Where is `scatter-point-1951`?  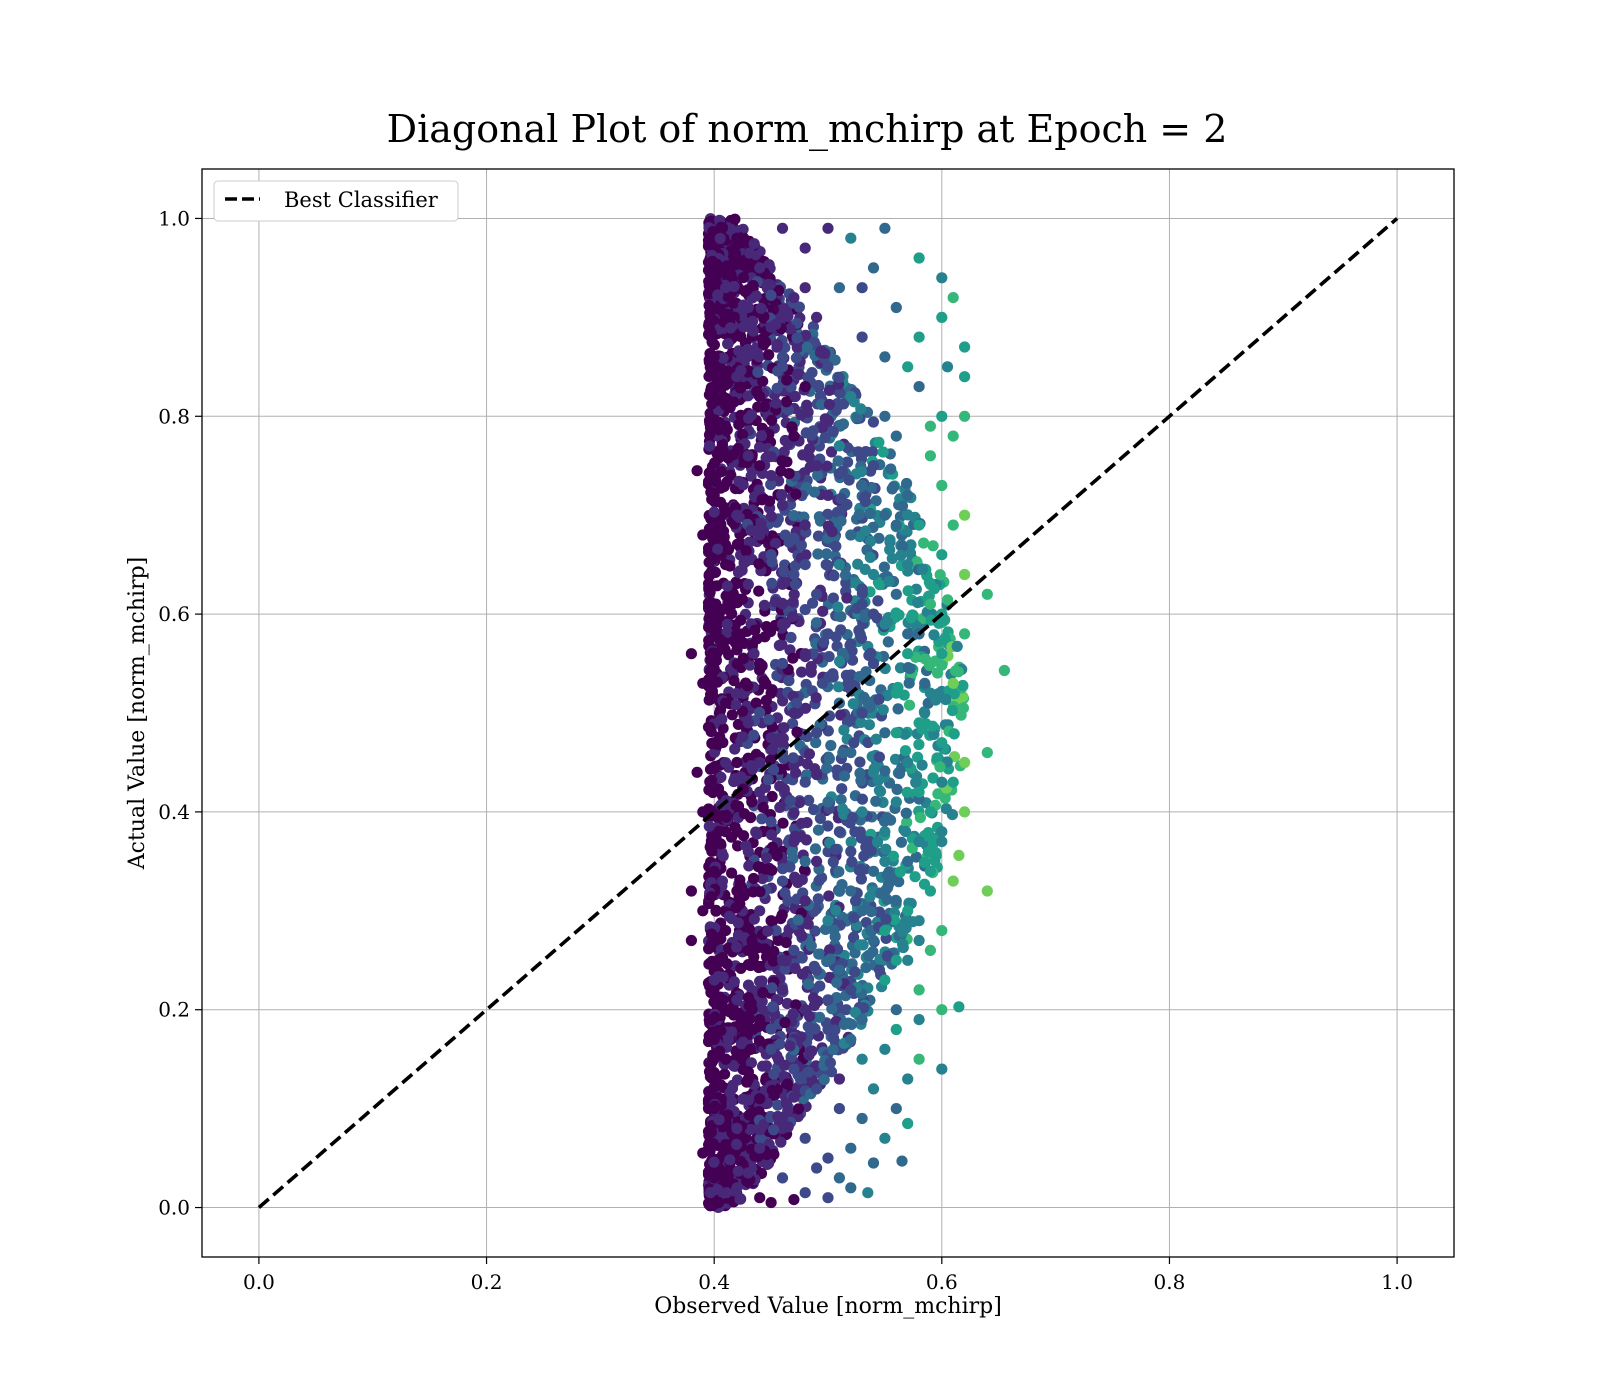 scatter-point-1951 is located at coordinates (733, 1066).